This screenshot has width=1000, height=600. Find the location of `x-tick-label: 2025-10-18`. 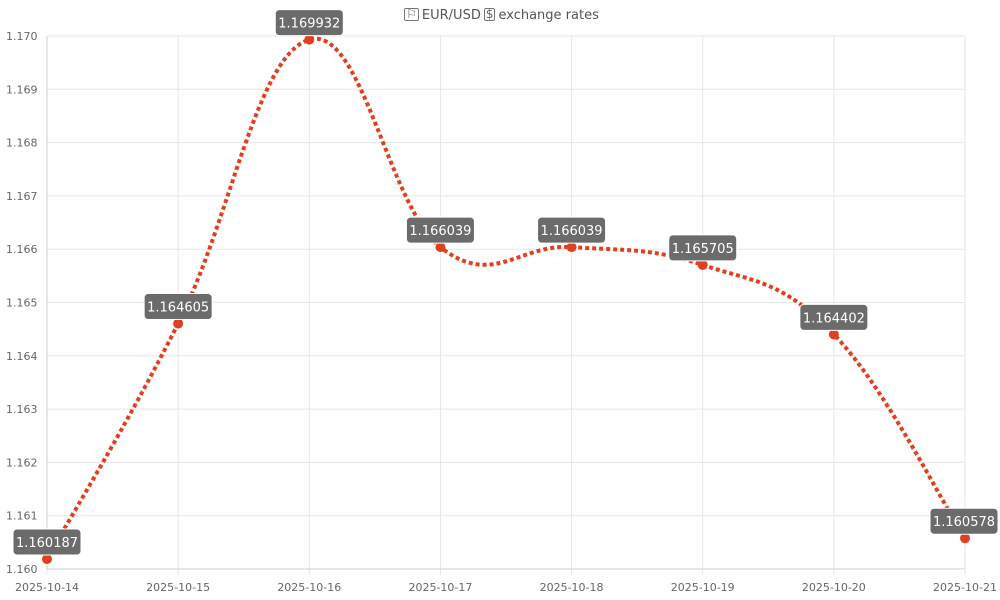

x-tick-label: 2025-10-18 is located at coordinates (572, 587).